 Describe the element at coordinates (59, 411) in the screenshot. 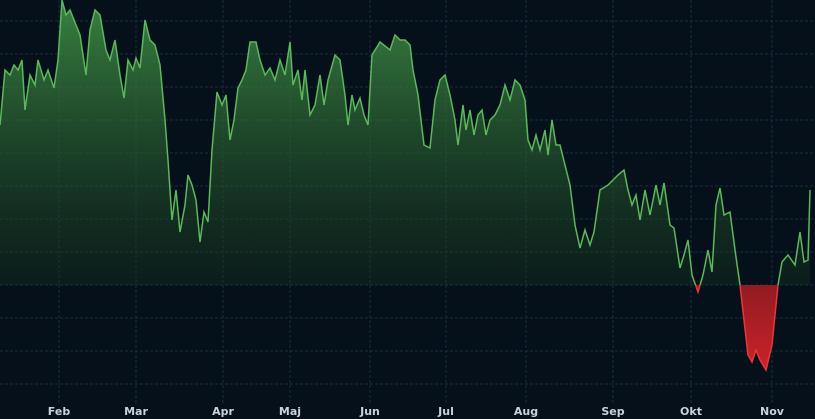

I see `x-tick-label: Feb` at that location.